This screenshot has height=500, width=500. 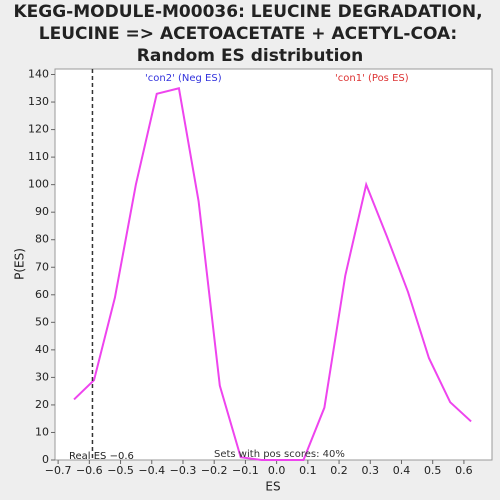 What do you see at coordinates (38, 129) in the screenshot?
I see `y-tick-label: 120` at bounding box center [38, 129].